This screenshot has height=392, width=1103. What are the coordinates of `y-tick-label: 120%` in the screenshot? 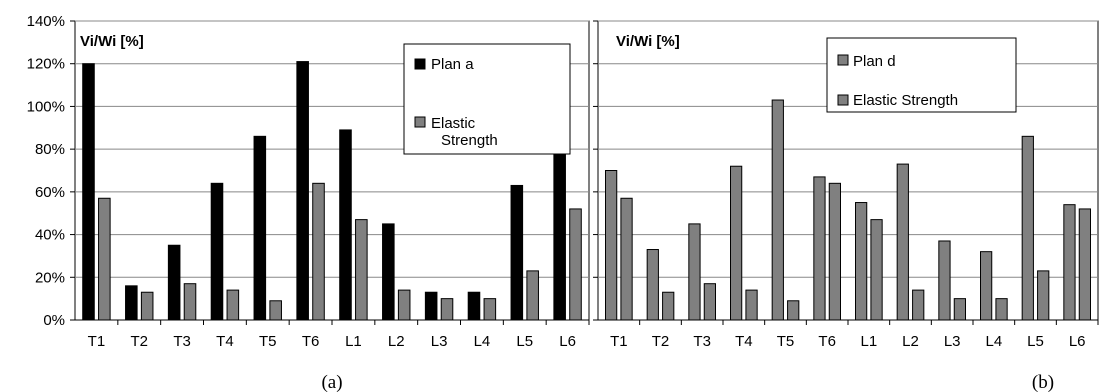 It's located at (46, 64).